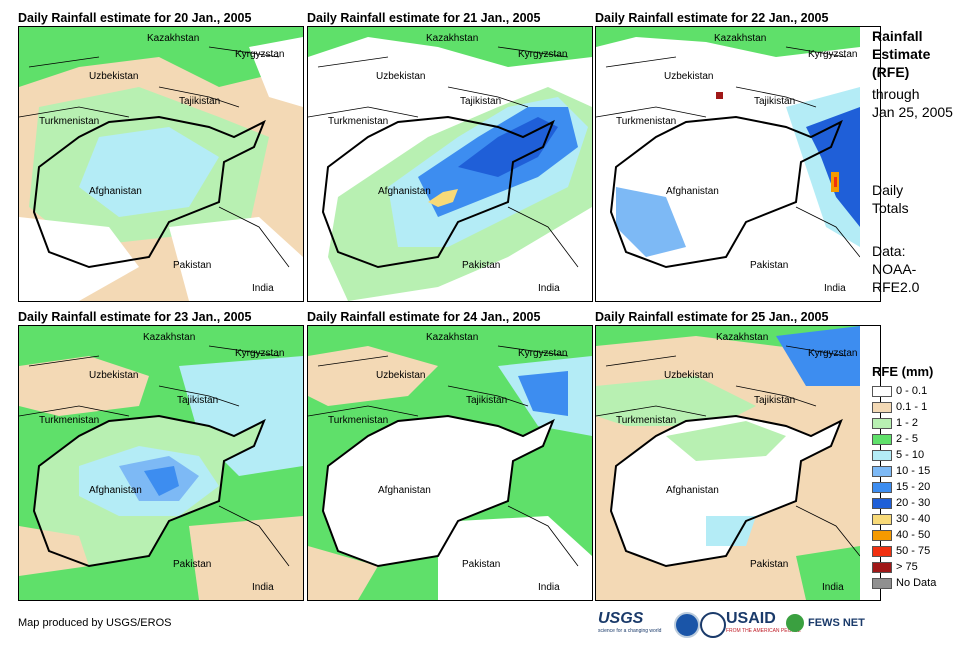  I want to click on through-date: Jan 25, 2005, so click(912, 112).